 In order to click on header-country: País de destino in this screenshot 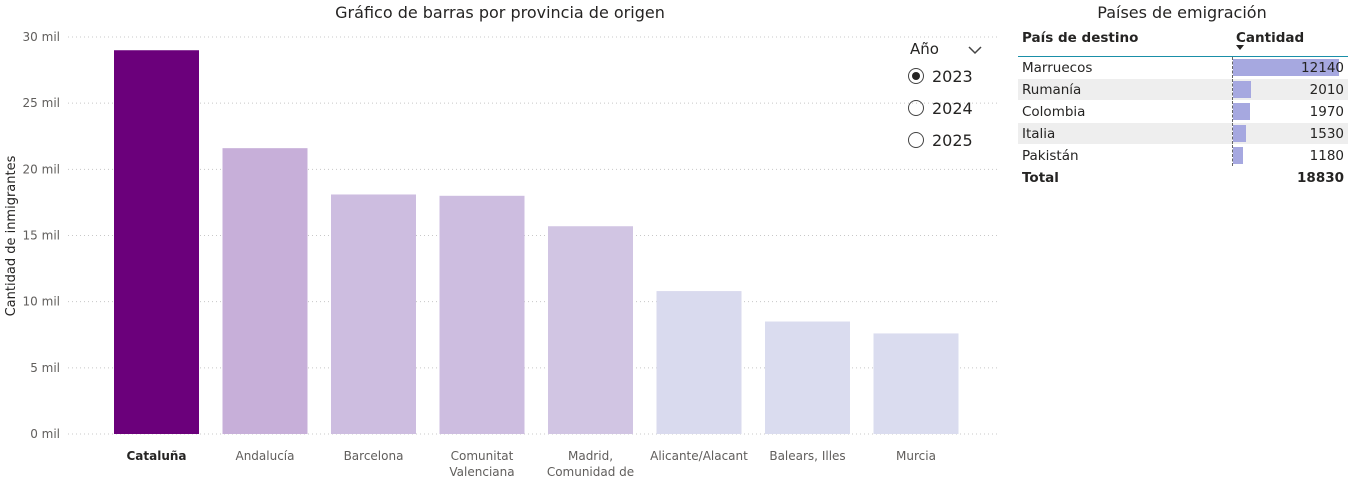, I will do `click(1080, 38)`.